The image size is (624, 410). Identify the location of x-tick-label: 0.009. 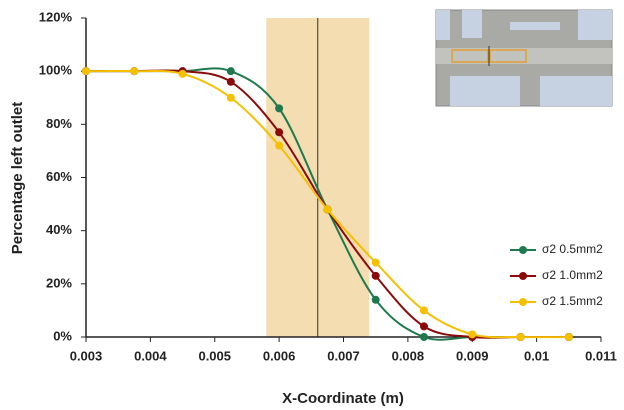
(472, 355).